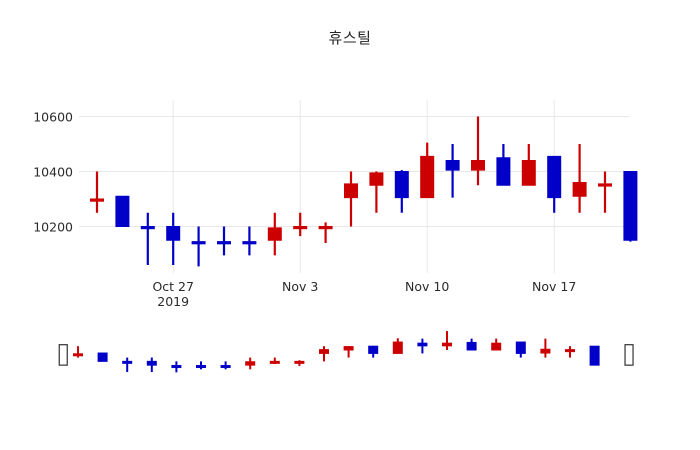 This screenshot has width=700, height=450. I want to click on x-axis-tick-label: Nov 3, so click(300, 286).